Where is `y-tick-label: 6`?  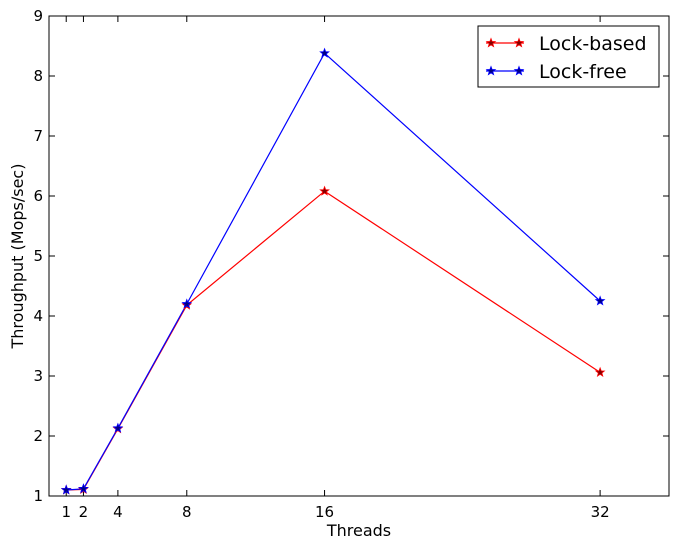
y-tick-label: 6 is located at coordinates (38, 196).